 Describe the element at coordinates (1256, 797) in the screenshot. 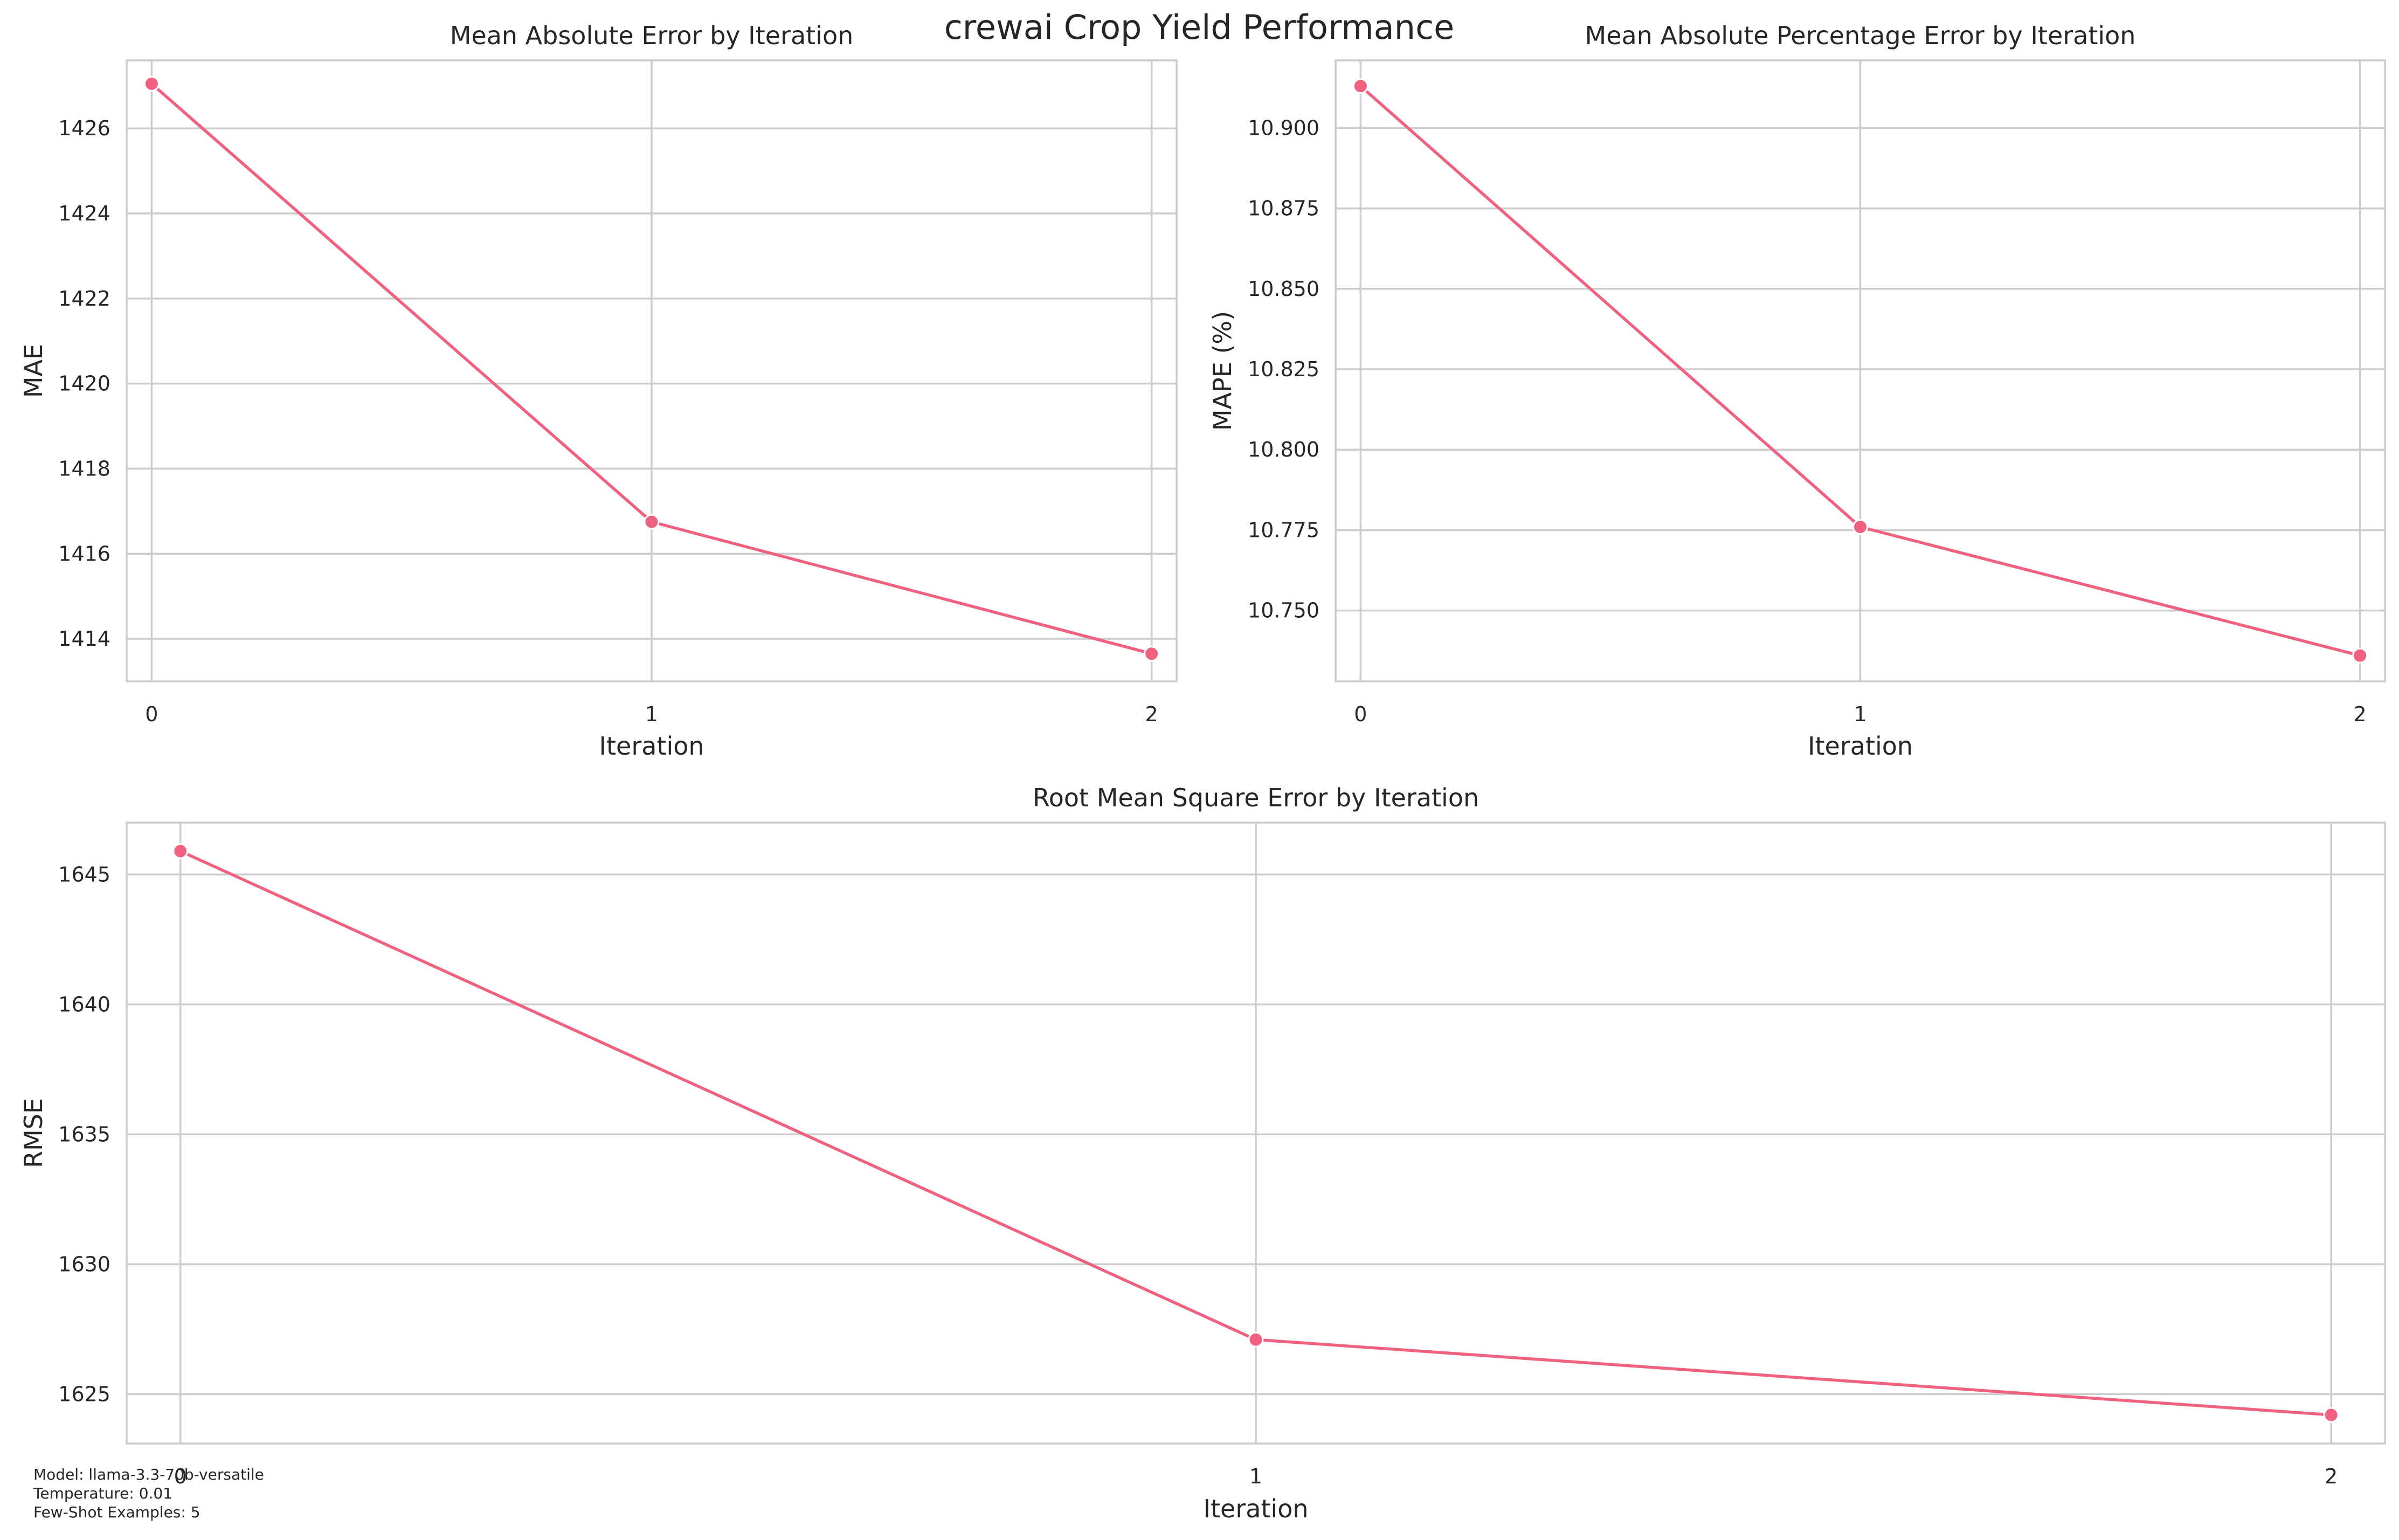

I see `chart-title: Root Mean Square Error by Iteration` at that location.